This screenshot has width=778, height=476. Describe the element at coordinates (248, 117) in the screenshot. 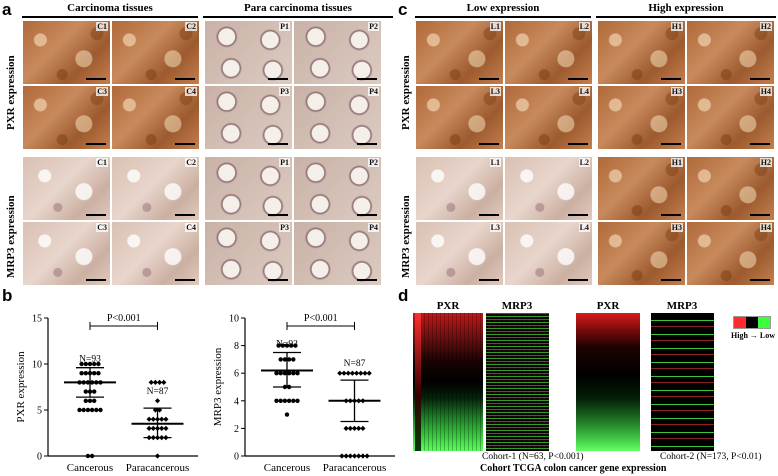

I see `a-tissue-image: P3` at that location.